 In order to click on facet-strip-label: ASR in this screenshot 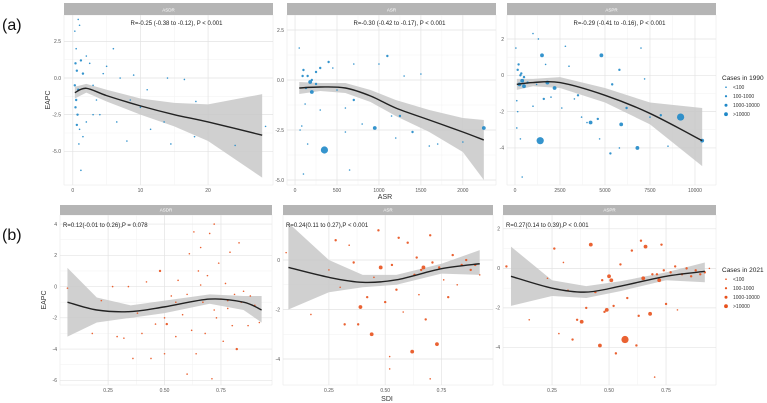, I will do `click(392, 10)`.